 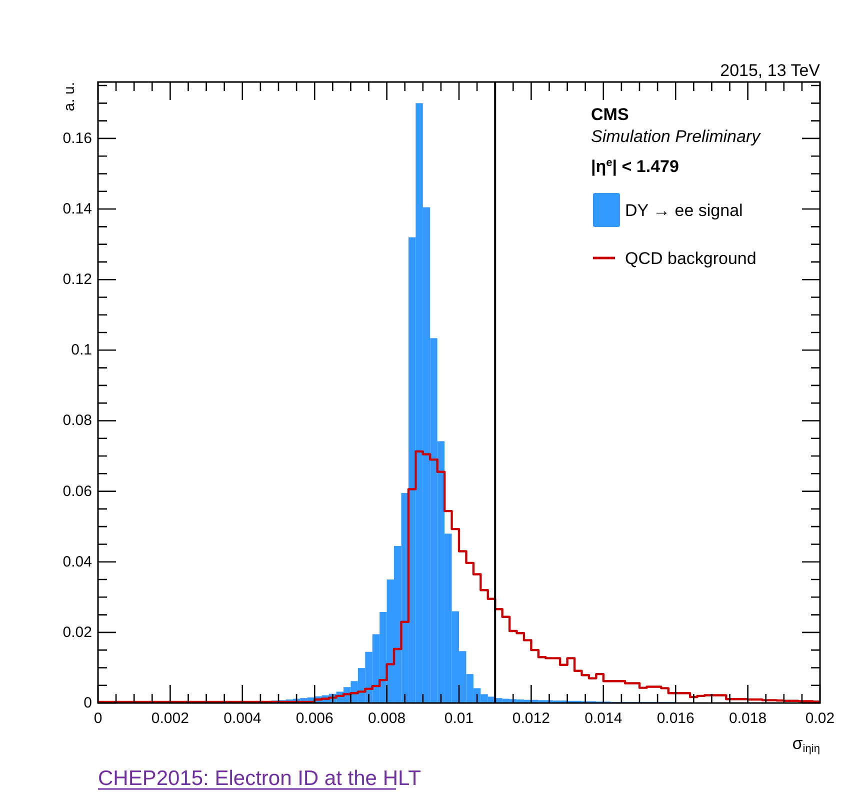 What do you see at coordinates (531, 718) in the screenshot?
I see `x-tick-label: 0.012` at bounding box center [531, 718].